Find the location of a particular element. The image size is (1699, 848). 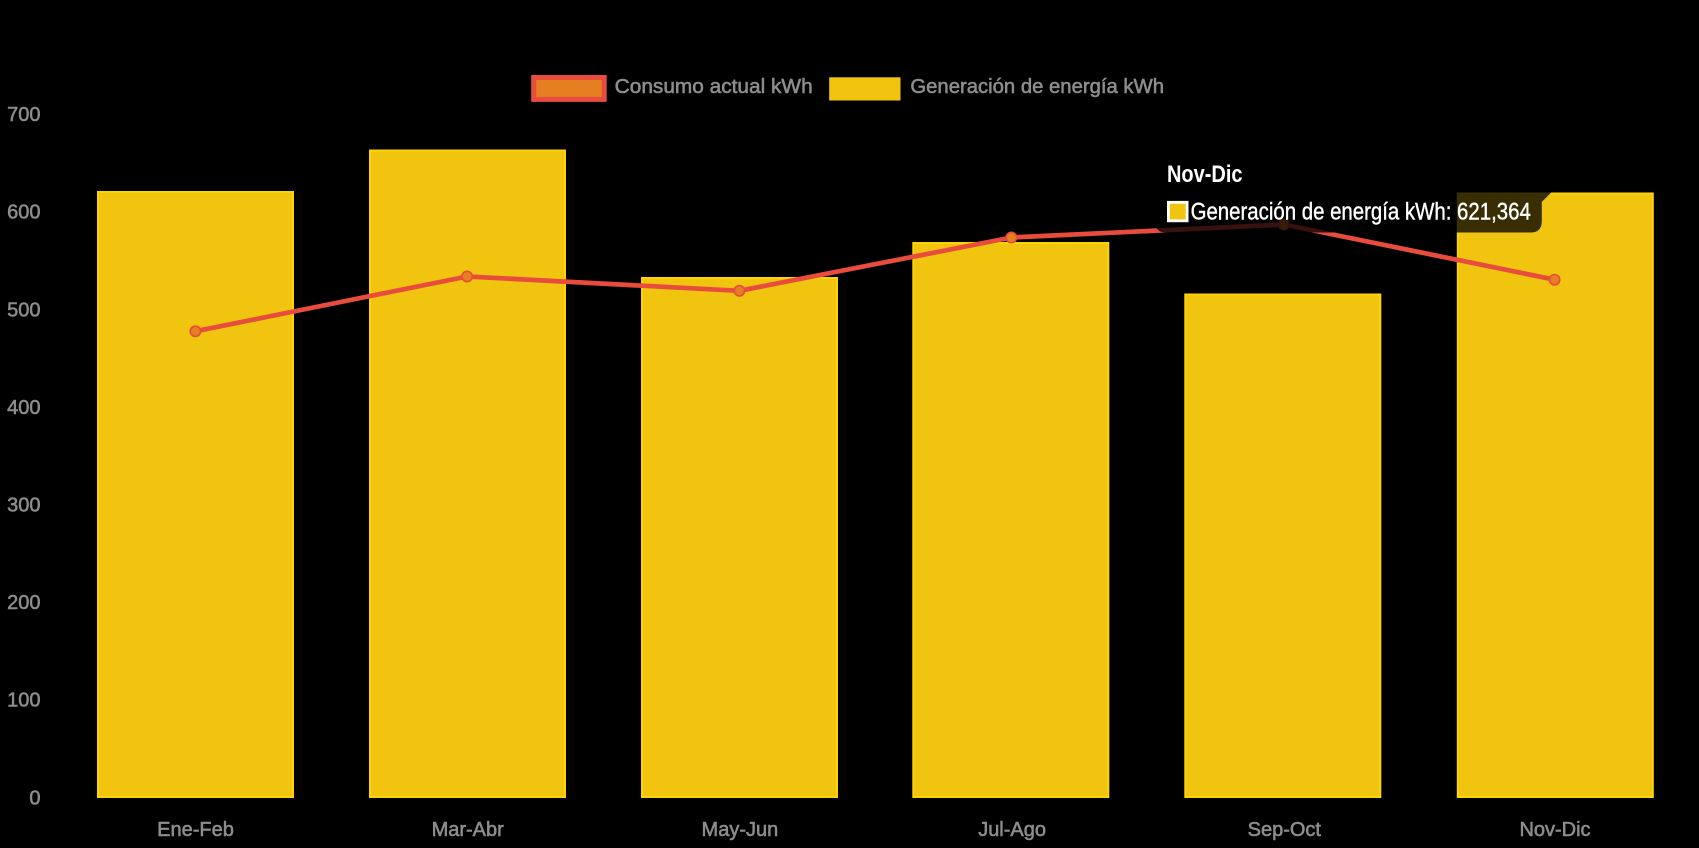

svg-text: 400 is located at coordinates (23, 408).